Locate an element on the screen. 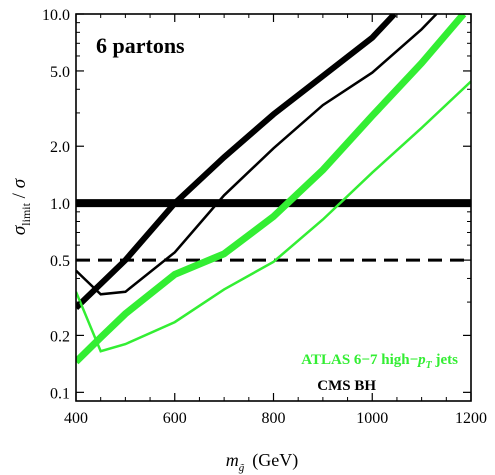 The height and width of the screenshot is (475, 495). atlas-legend-label: ATLAS 6−7 high−pT jets is located at coordinates (379, 361).